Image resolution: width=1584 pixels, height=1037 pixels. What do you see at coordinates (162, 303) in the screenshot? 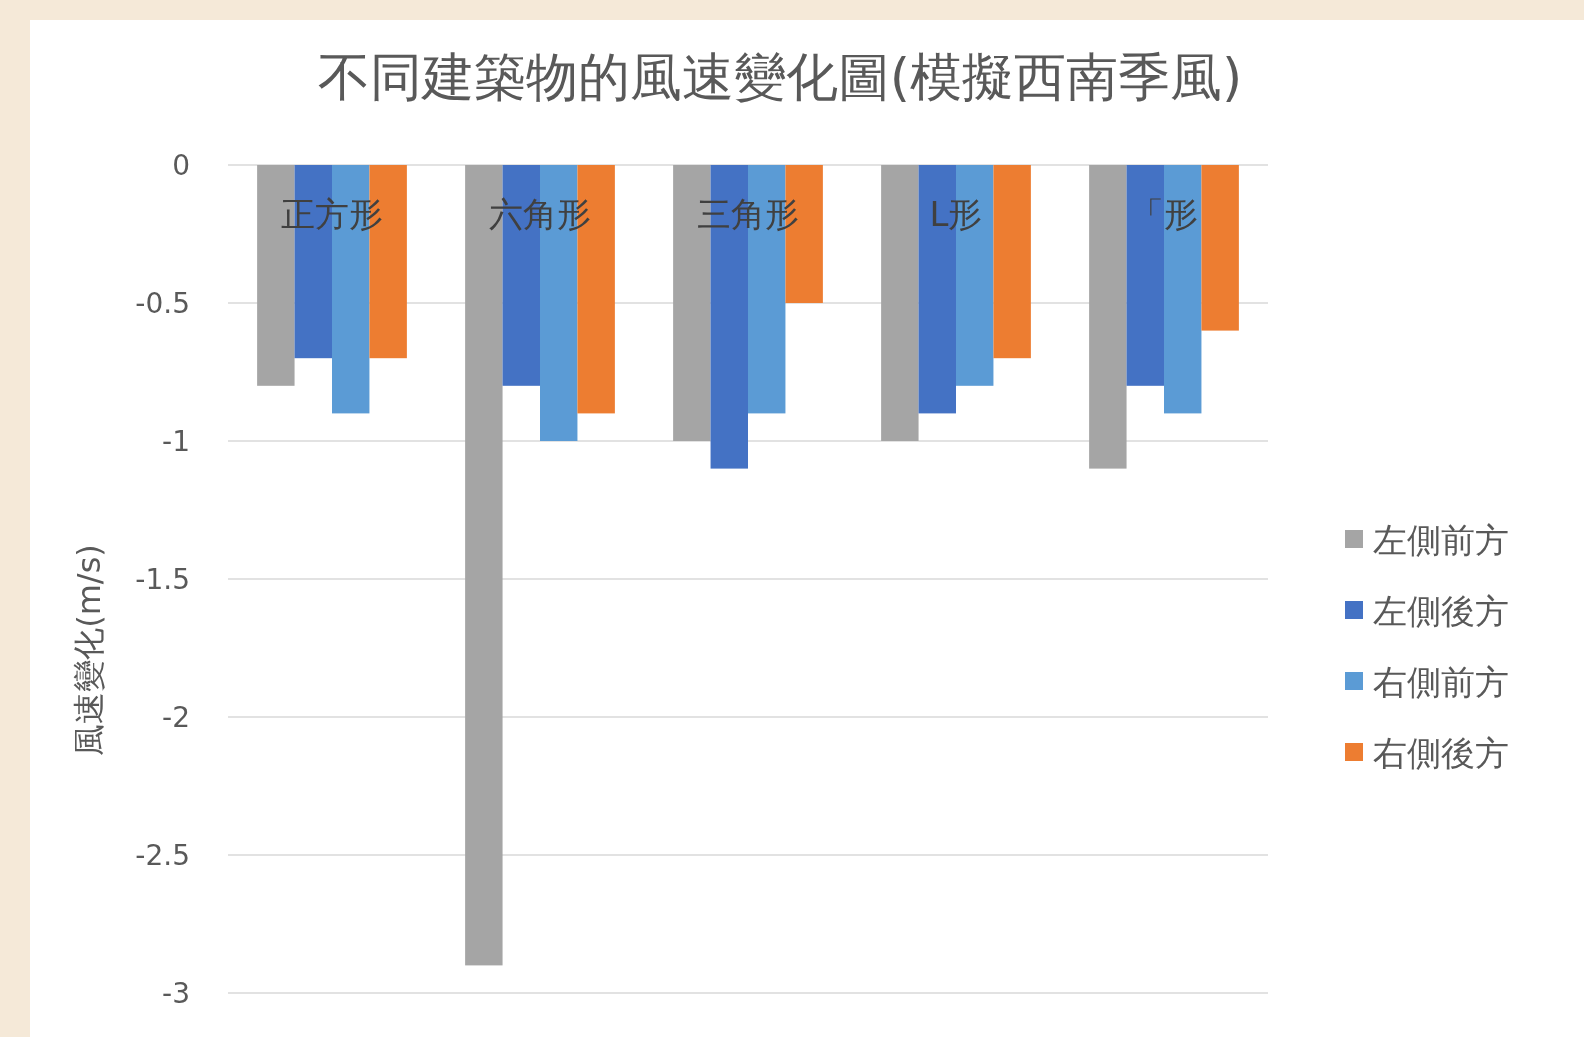
I see `y-tick-label: -0.5` at bounding box center [162, 303].